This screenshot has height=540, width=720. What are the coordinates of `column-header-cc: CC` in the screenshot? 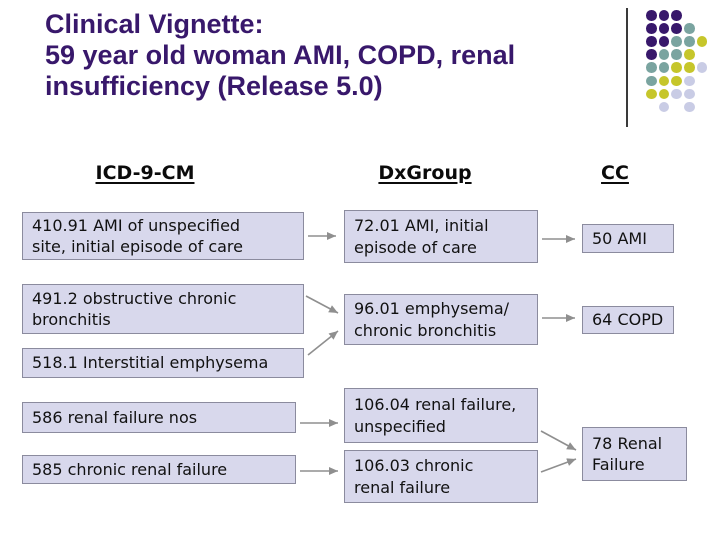 It's located at (615, 173).